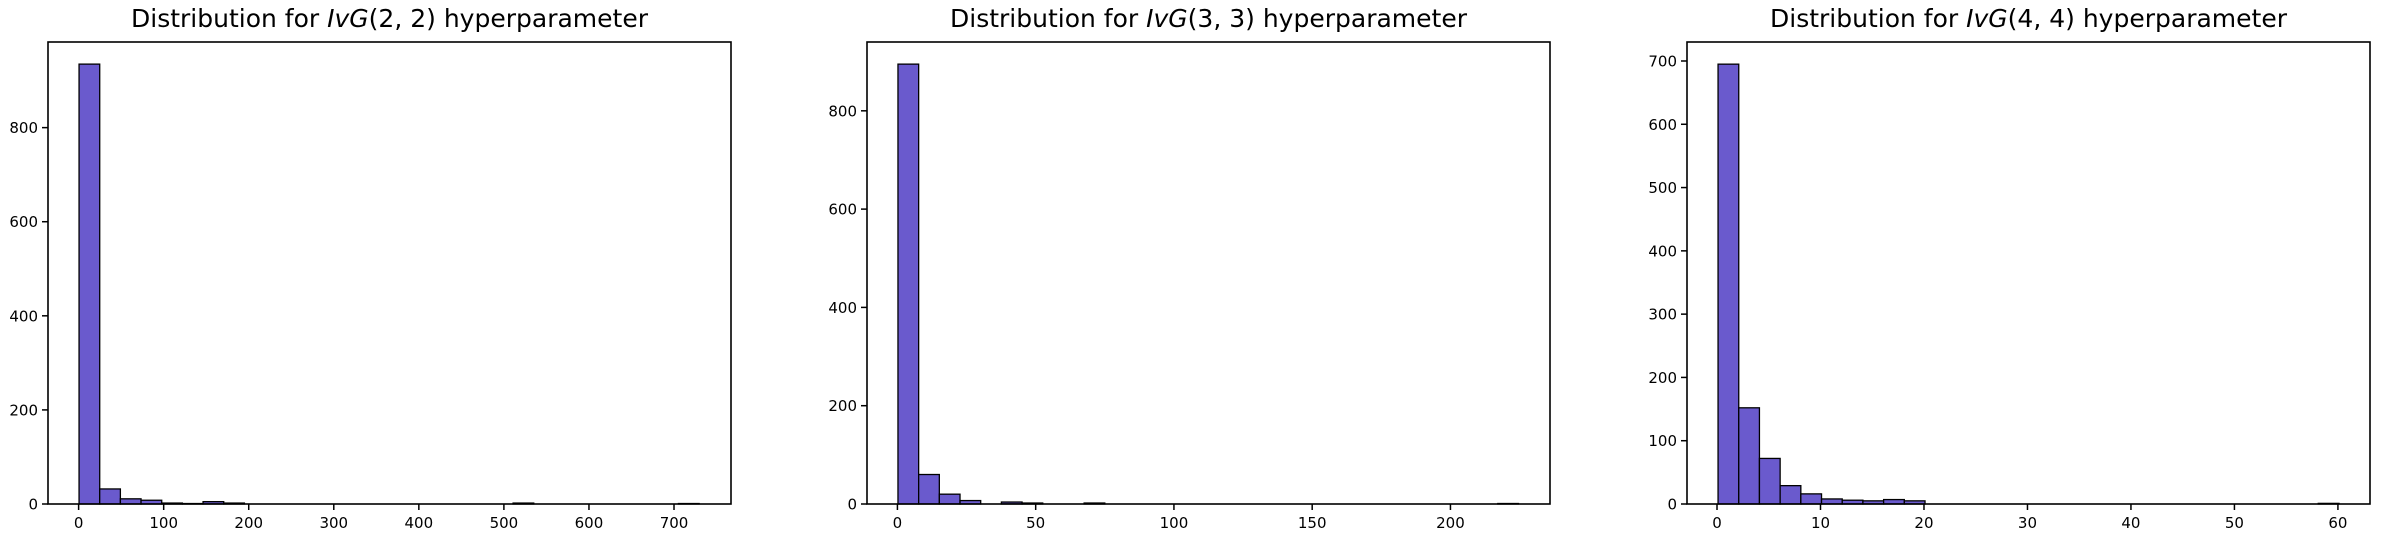 The height and width of the screenshot is (538, 2381). I want to click on x-tick-label: 10, so click(1820, 523).